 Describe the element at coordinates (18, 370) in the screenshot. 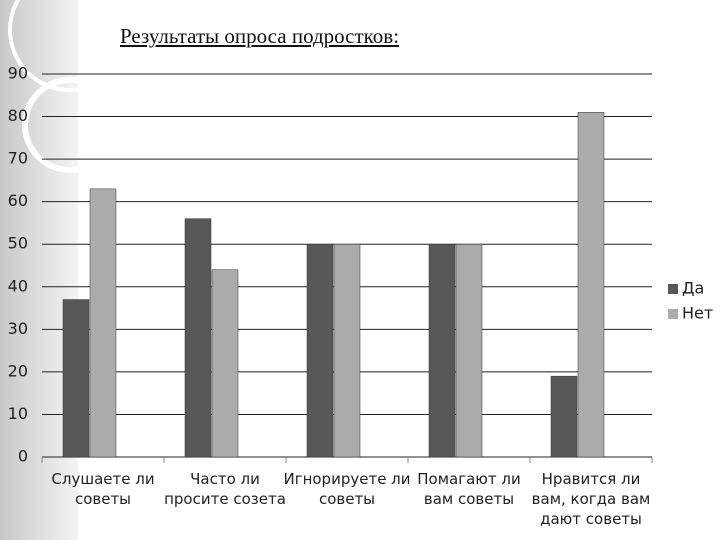

I see `y-tick-label: 20` at that location.